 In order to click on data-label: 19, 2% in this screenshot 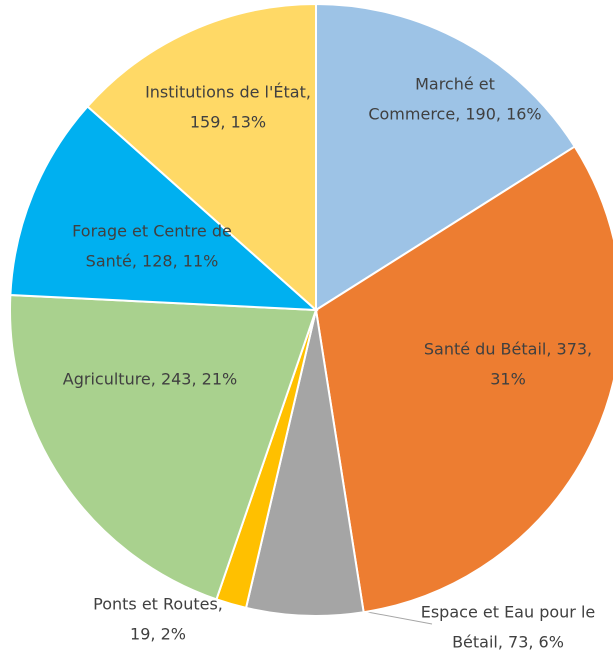, I will do `click(158, 634)`.